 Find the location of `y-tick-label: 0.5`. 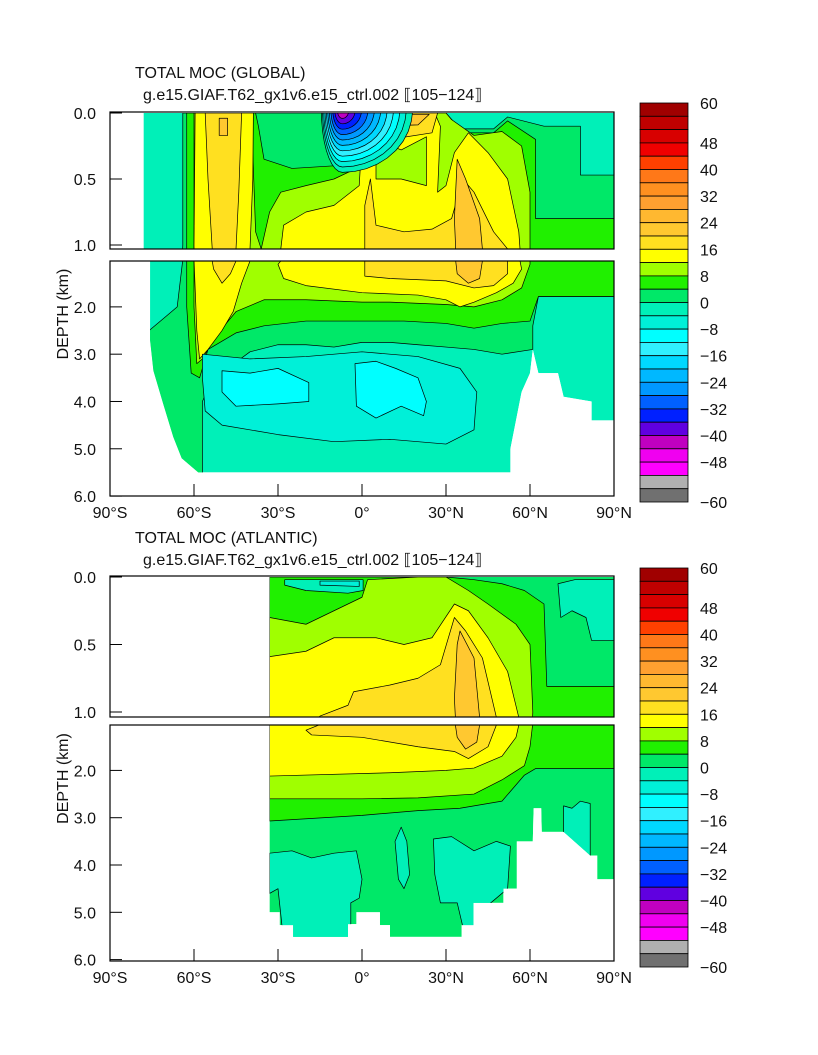

y-tick-label: 0.5 is located at coordinates (85, 646).